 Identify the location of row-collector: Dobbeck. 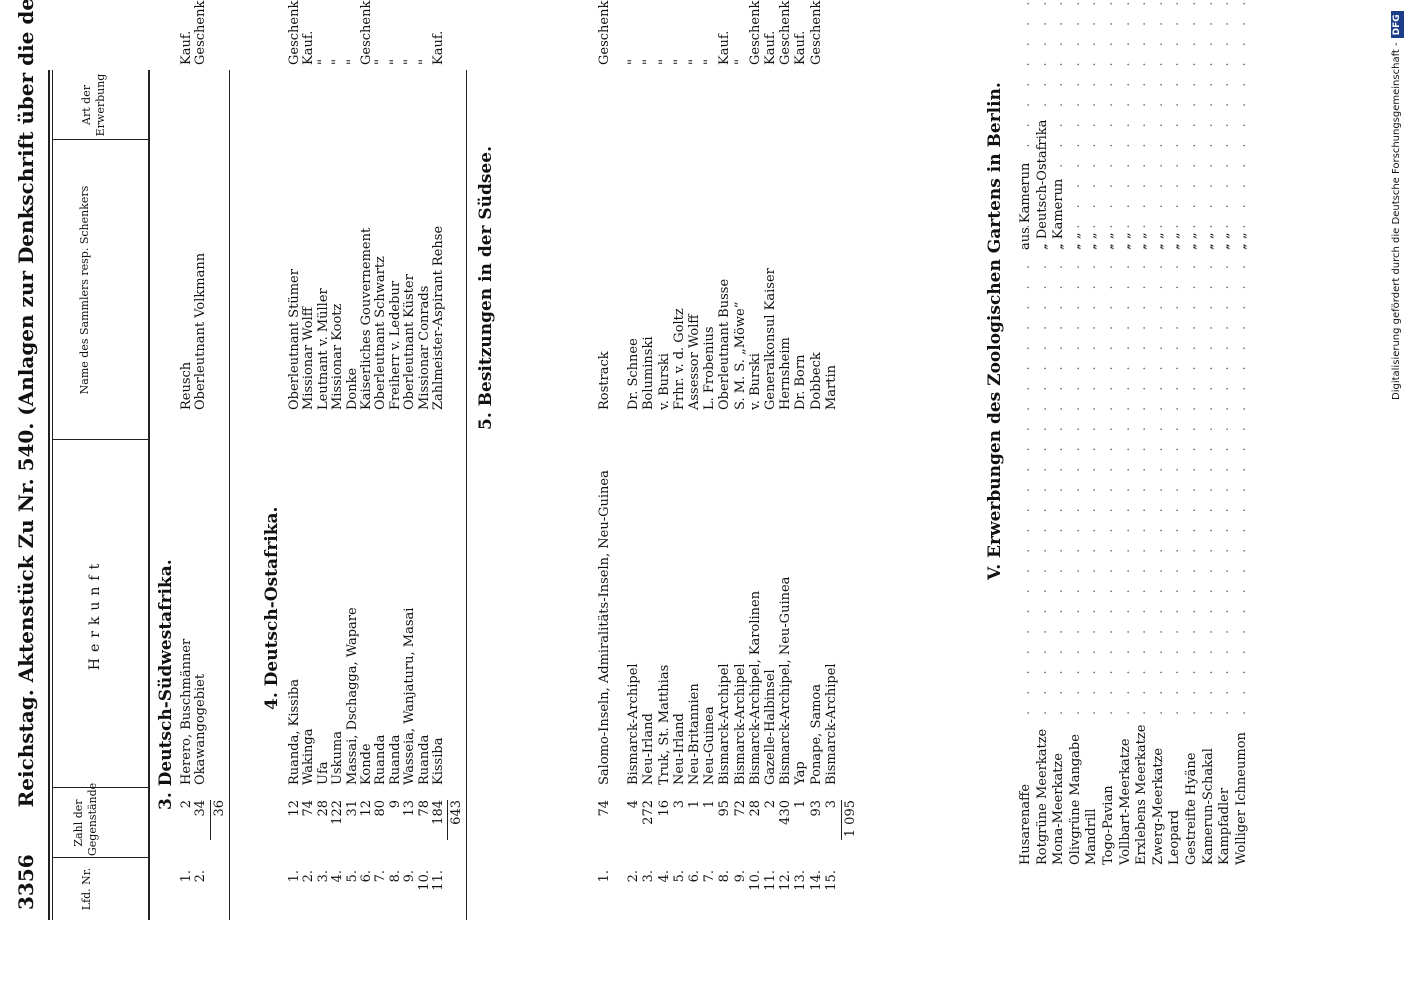
(816, 381).